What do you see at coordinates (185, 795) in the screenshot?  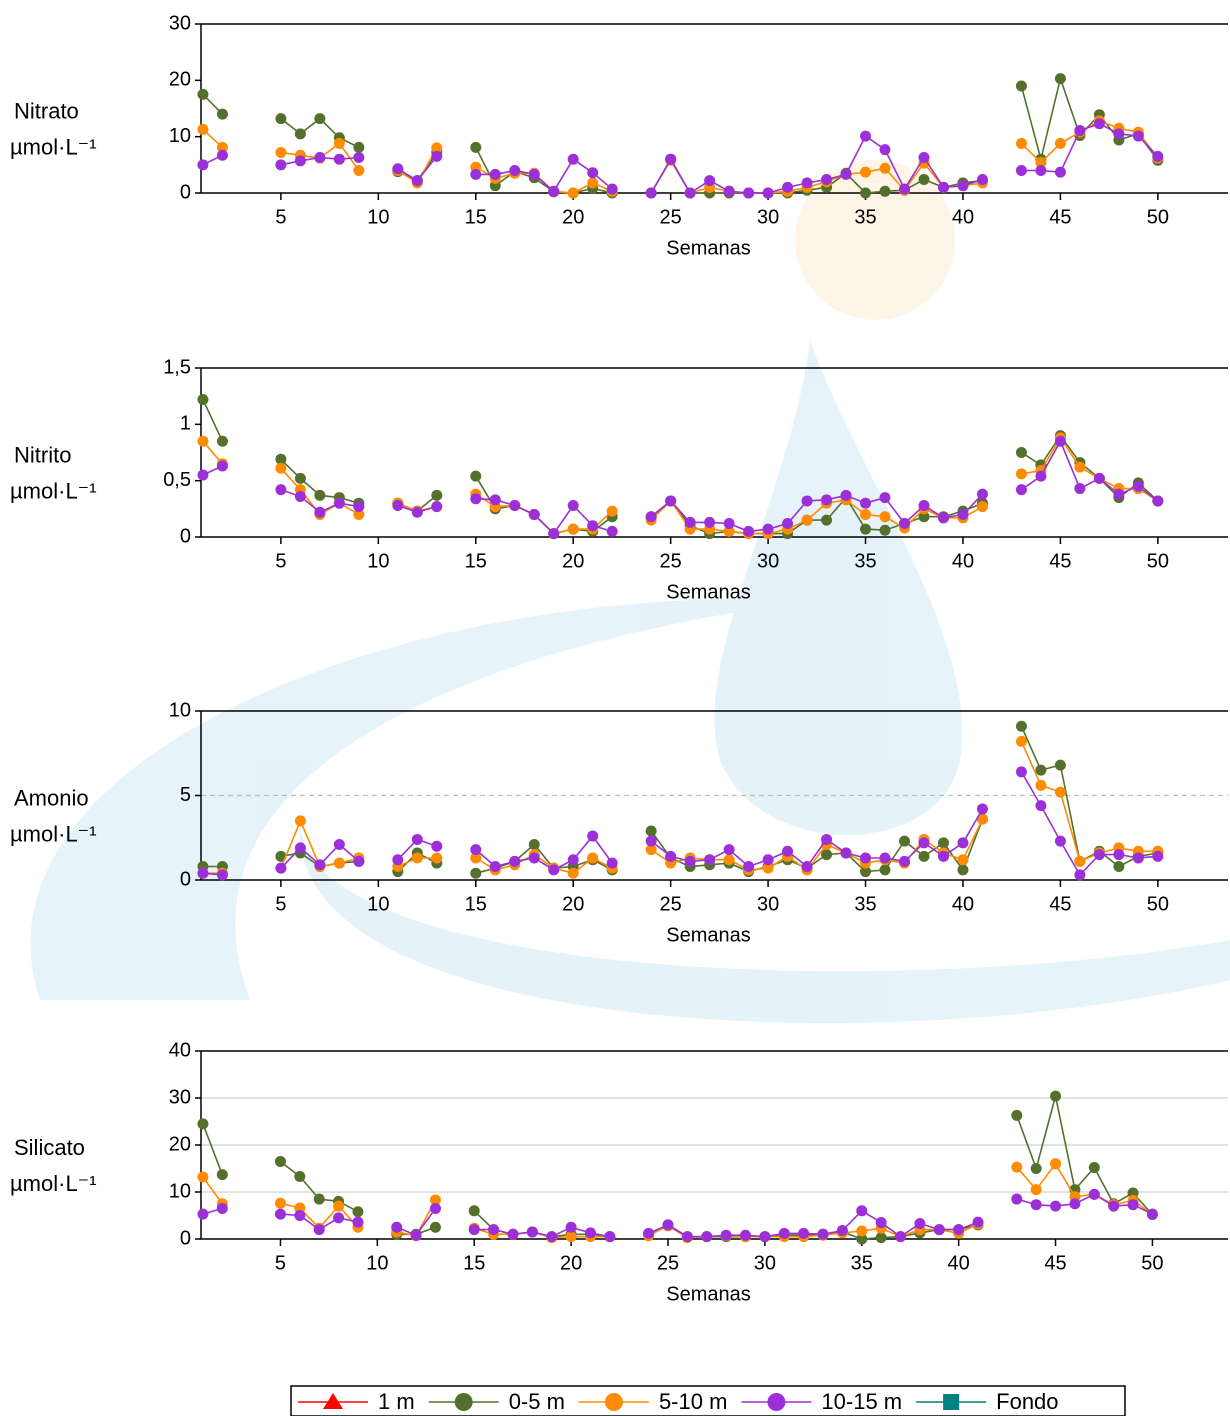 I see `y-tick-label: 5` at bounding box center [185, 795].